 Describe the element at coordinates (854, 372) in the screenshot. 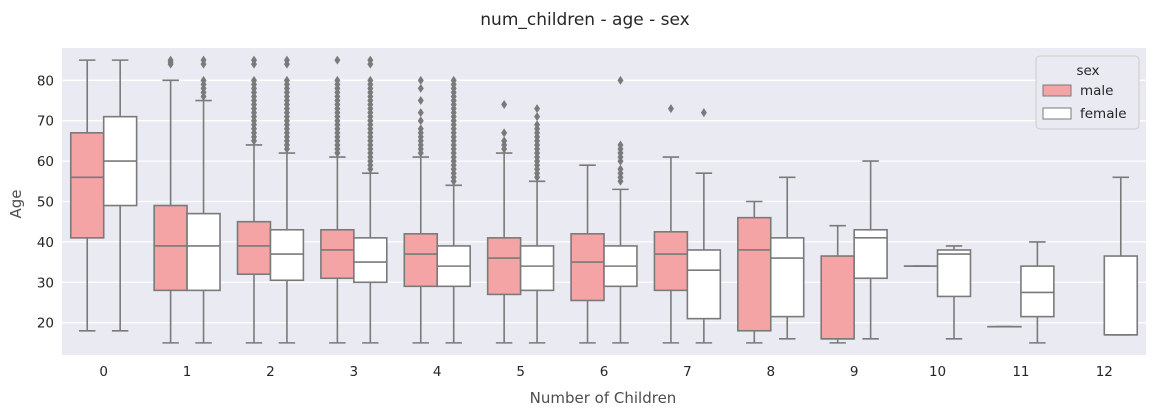

I see `x-tick-label-9: 9` at that location.